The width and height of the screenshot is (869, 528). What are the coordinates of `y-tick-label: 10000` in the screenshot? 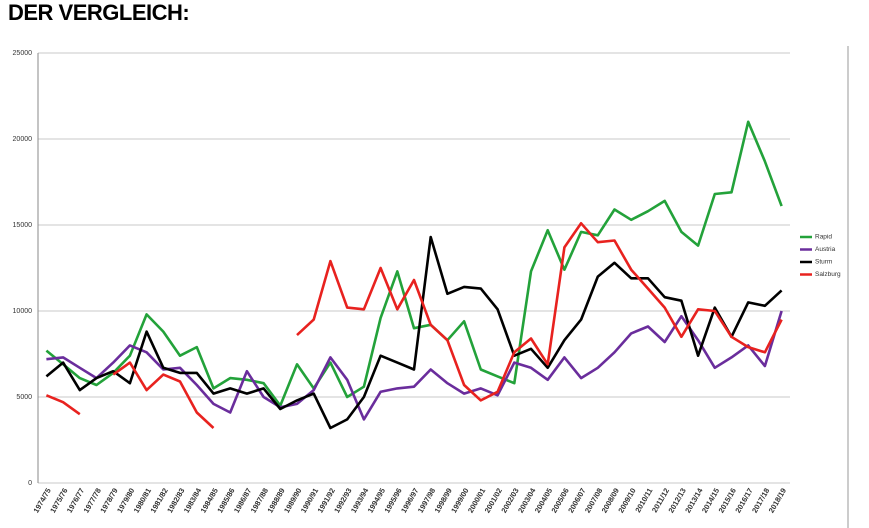 It's located at (23, 311).